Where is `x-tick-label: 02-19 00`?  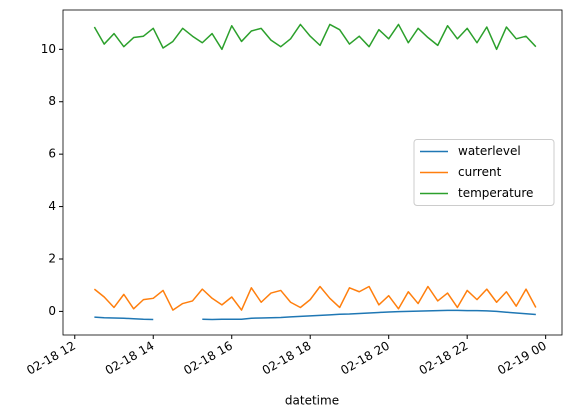
x-tick-label: 02-19 00 is located at coordinates (522, 358).